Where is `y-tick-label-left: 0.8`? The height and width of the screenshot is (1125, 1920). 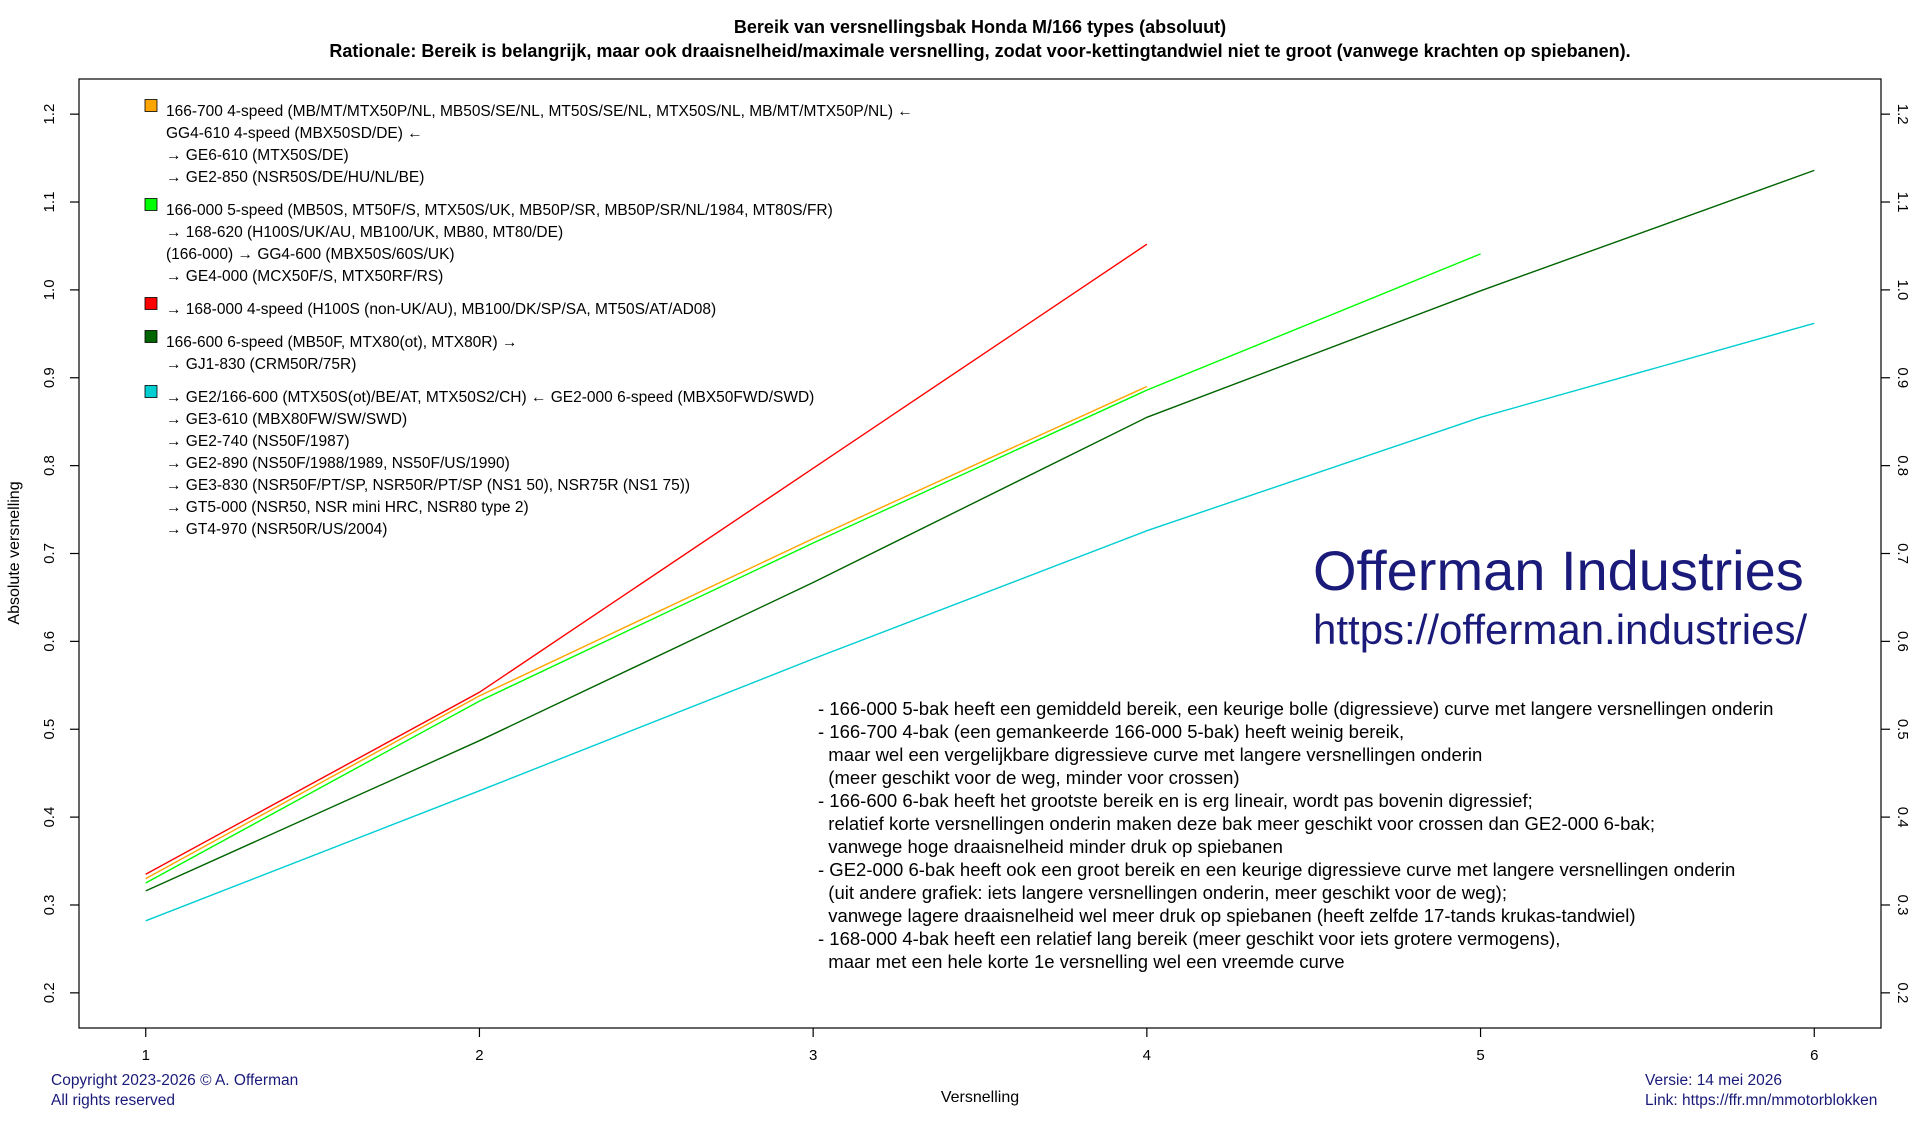 y-tick-label-left: 0.8 is located at coordinates (49, 465).